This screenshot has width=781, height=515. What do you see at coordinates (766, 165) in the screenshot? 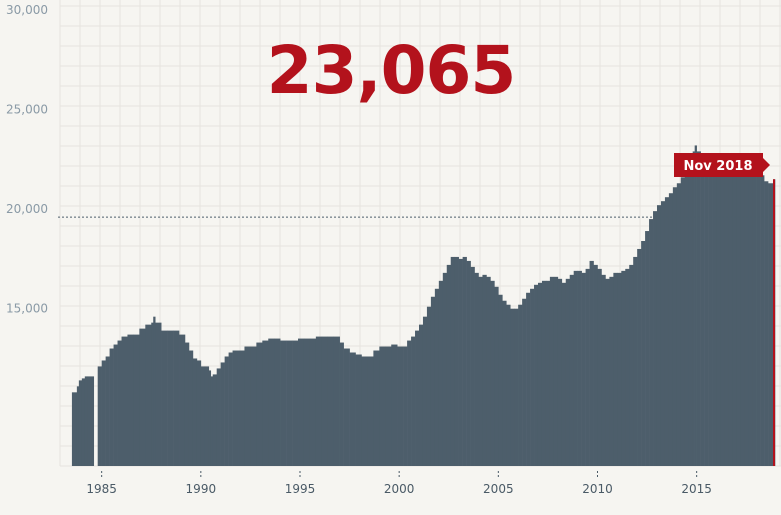
I see `callout-pointer` at bounding box center [766, 165].